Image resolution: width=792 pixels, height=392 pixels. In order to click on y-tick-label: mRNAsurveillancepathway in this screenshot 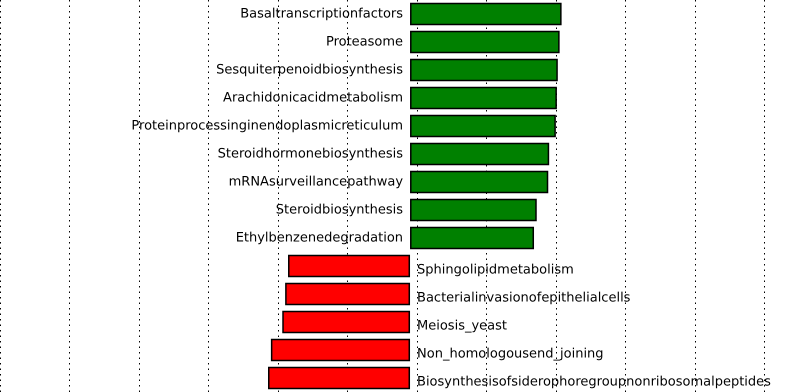, I will do `click(316, 182)`.